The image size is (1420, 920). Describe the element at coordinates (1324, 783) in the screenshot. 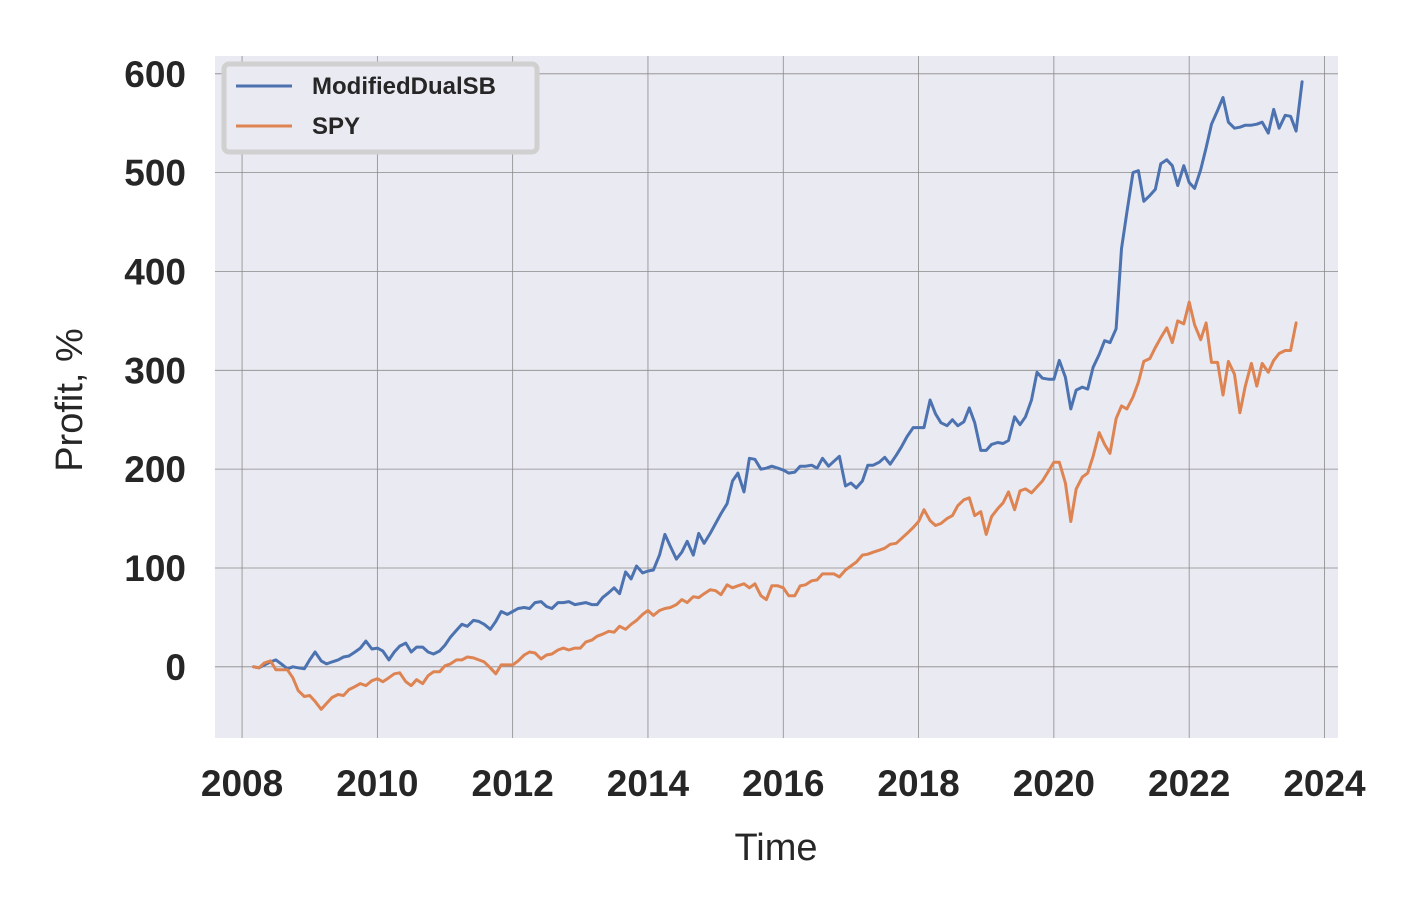

I see `x-tick-label-2024: 2024` at that location.